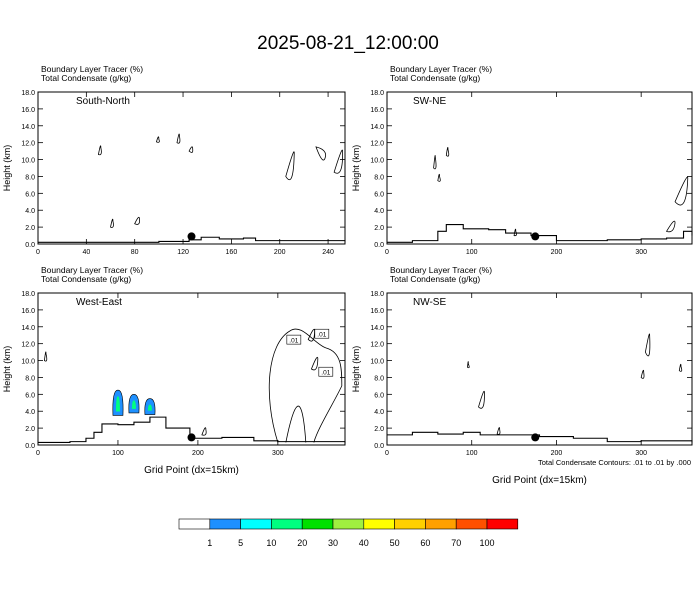 The image size is (696, 612). I want to click on colorbar-label: 20, so click(302, 543).